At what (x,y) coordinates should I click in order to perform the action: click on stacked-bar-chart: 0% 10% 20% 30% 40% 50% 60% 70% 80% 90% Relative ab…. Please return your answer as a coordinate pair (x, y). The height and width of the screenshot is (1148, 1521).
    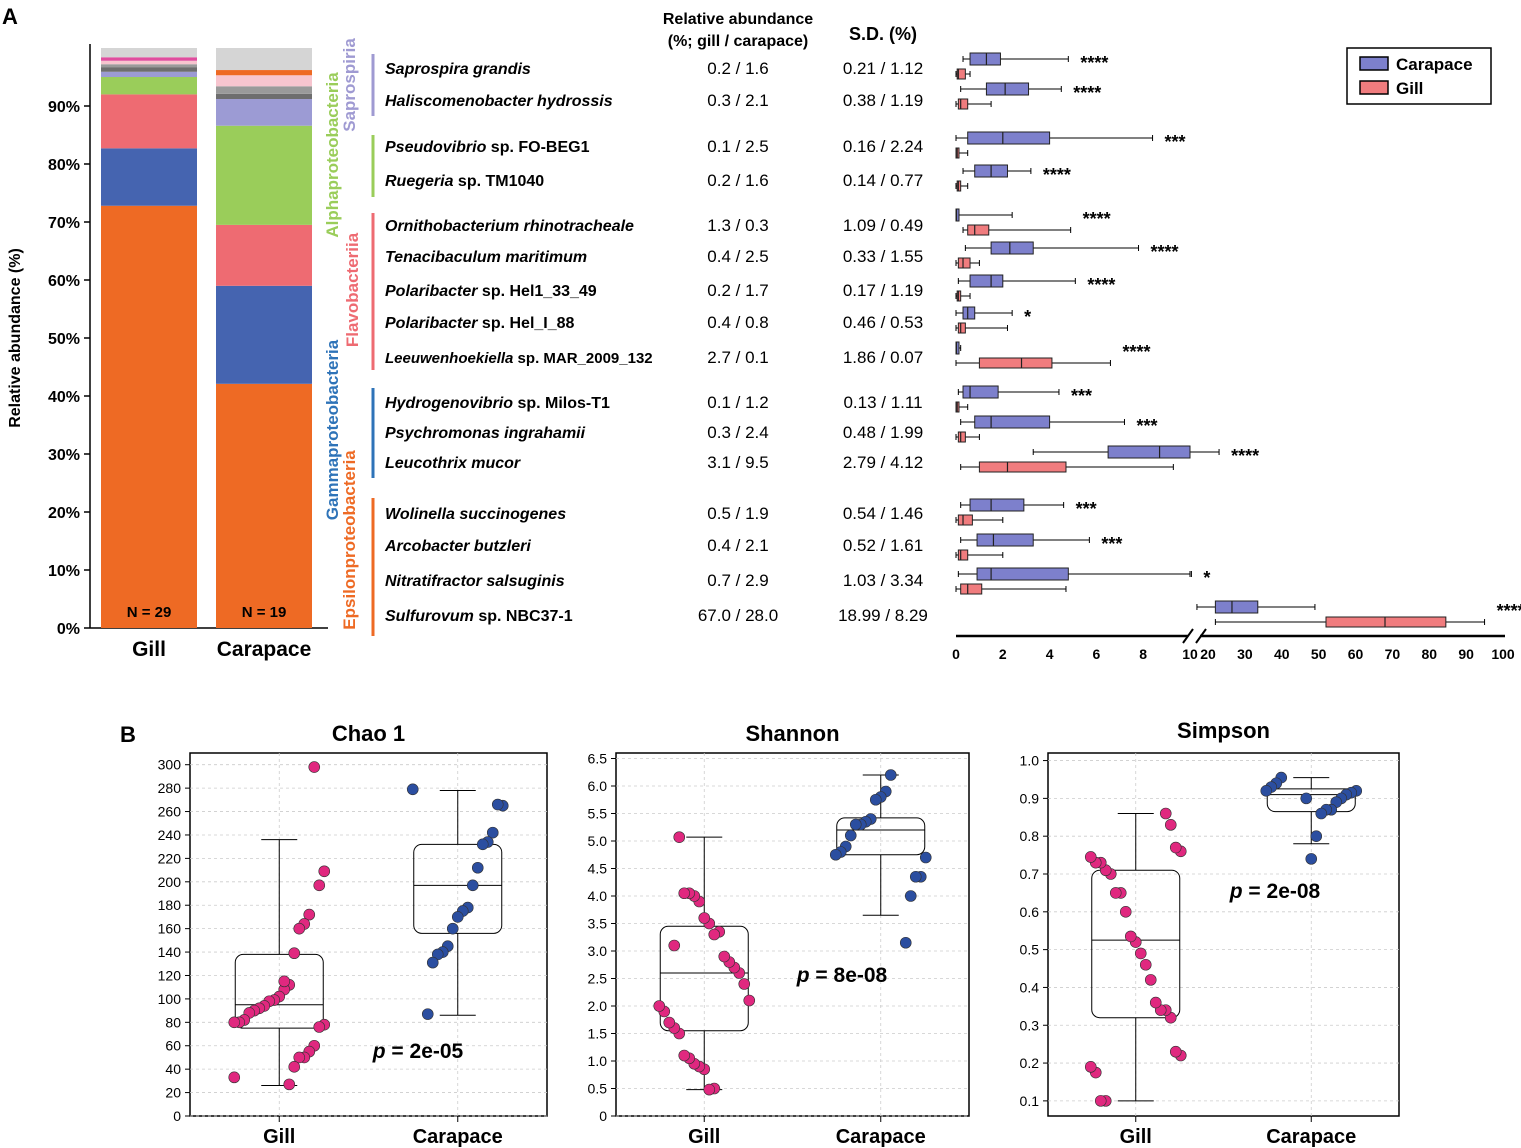
    Looking at the image, I should click on (167, 352).